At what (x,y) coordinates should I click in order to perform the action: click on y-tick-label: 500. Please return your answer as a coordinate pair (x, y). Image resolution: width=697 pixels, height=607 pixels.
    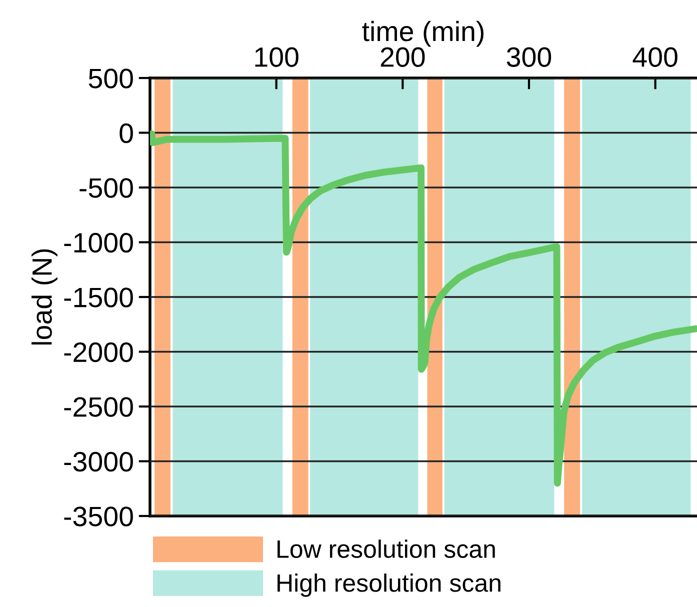
    Looking at the image, I should click on (110, 78).